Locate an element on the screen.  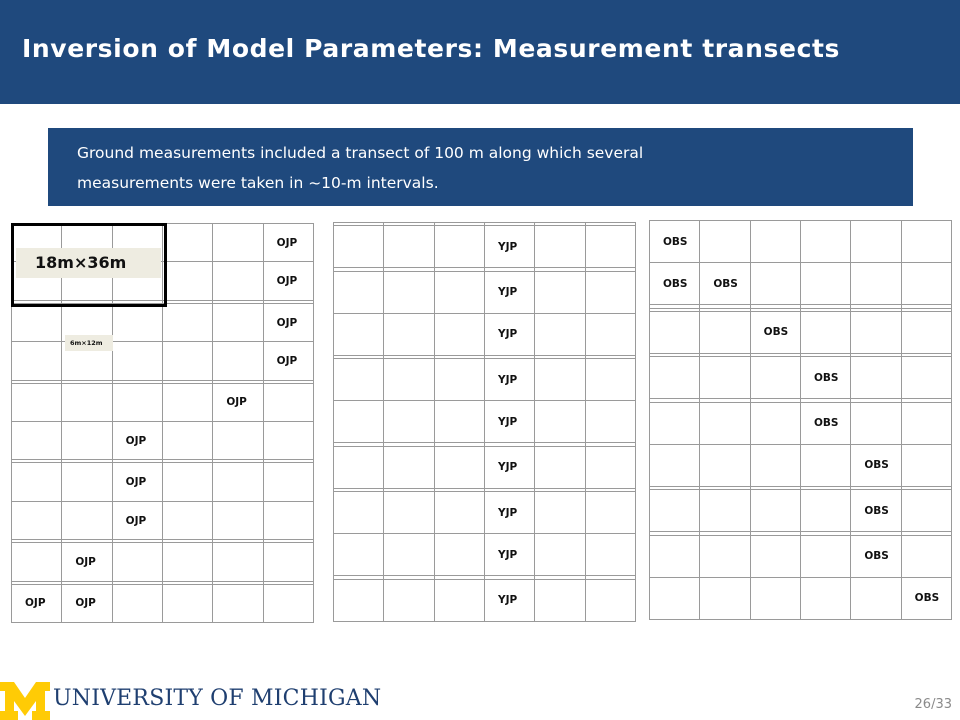
university-name: UNIVERSITY OF MICHIGAN is located at coordinates (217, 698).